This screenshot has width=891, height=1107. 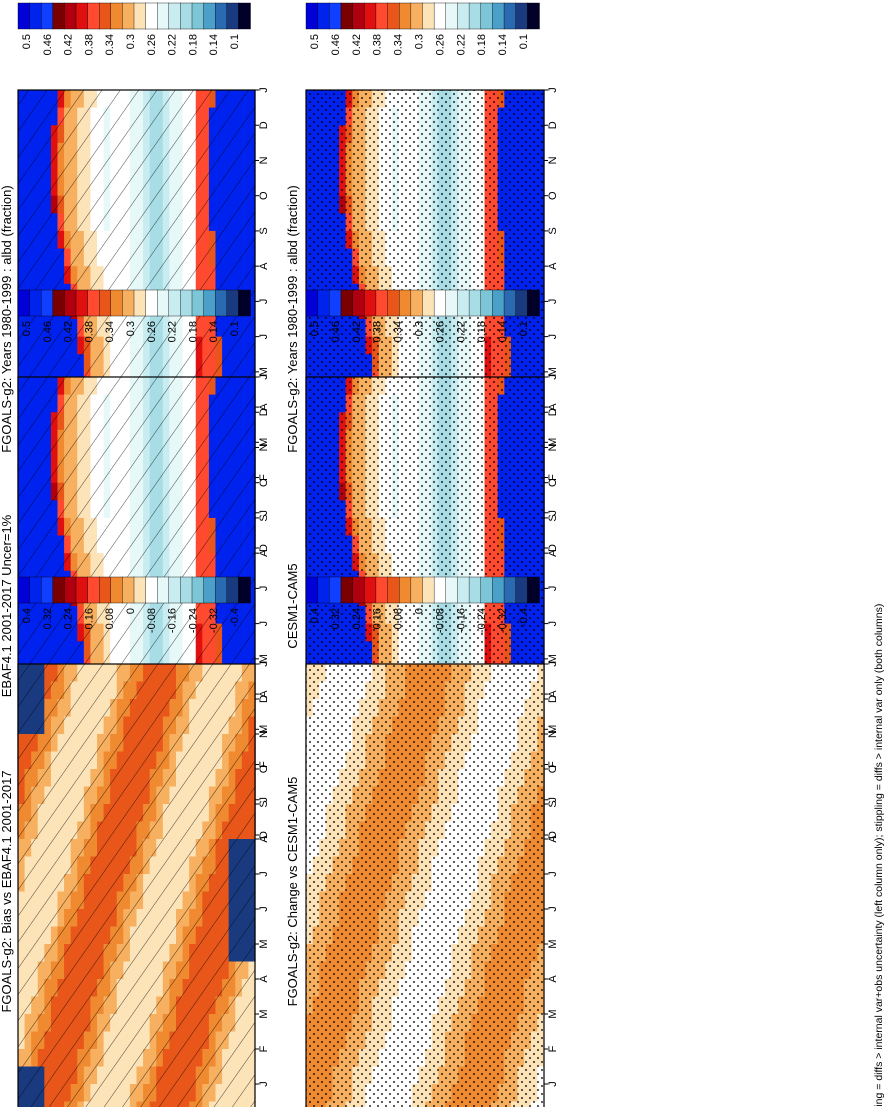 I want to click on colorbar-tick-label: 0.38, so click(x=89, y=44).